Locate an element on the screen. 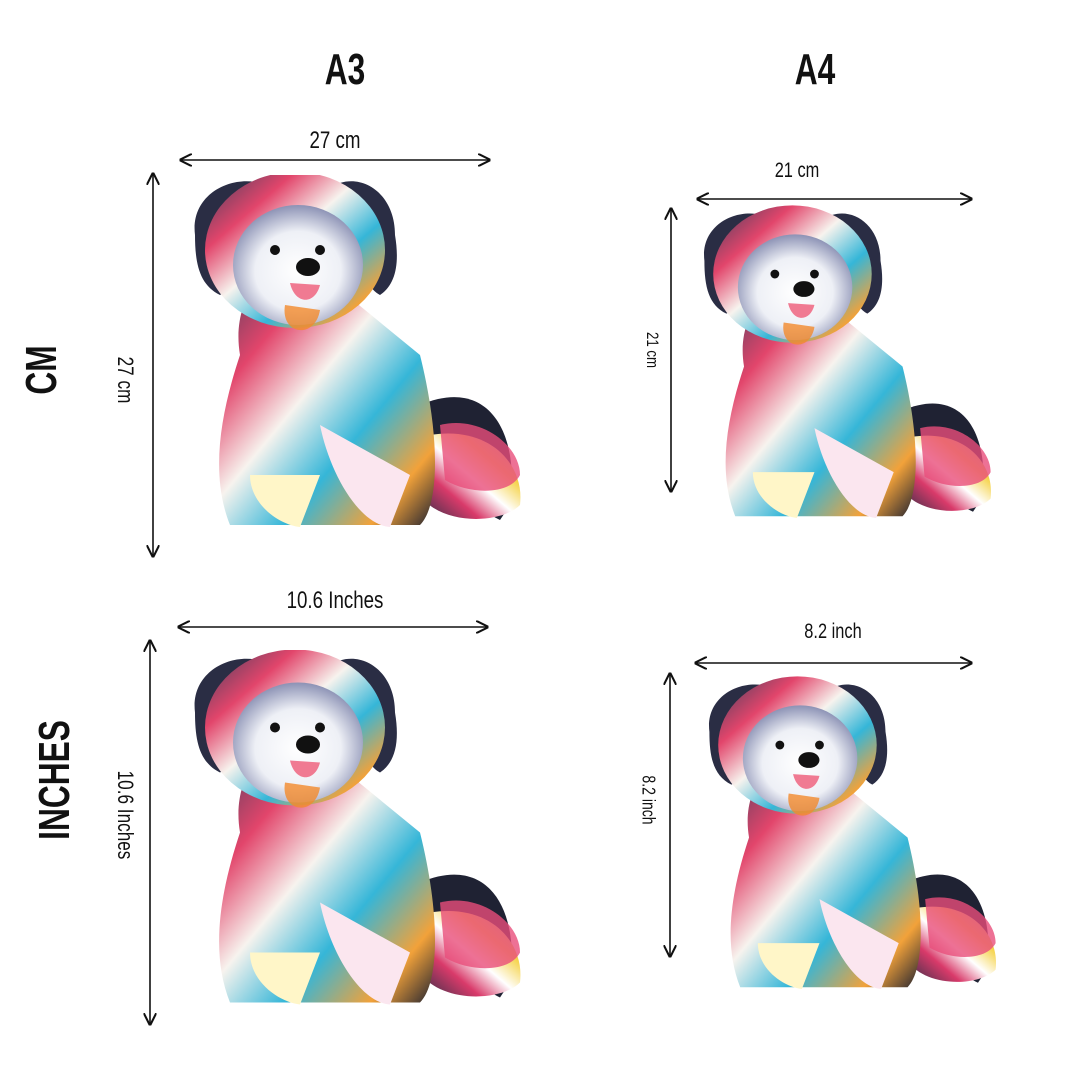  dog-illustration-a3-in is located at coordinates (357, 827).